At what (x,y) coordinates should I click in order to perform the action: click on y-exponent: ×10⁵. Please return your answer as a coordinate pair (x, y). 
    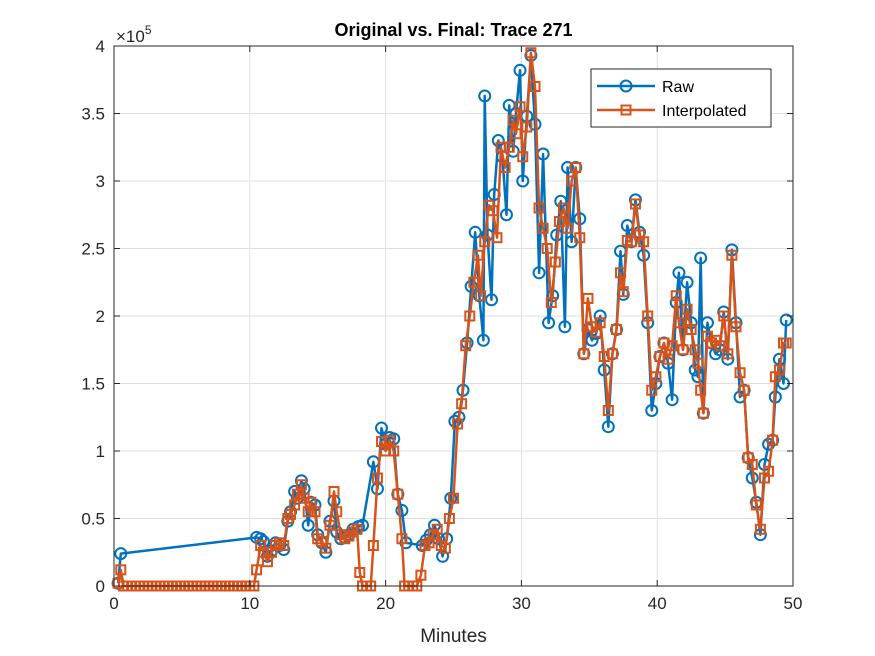
    Looking at the image, I should click on (134, 34).